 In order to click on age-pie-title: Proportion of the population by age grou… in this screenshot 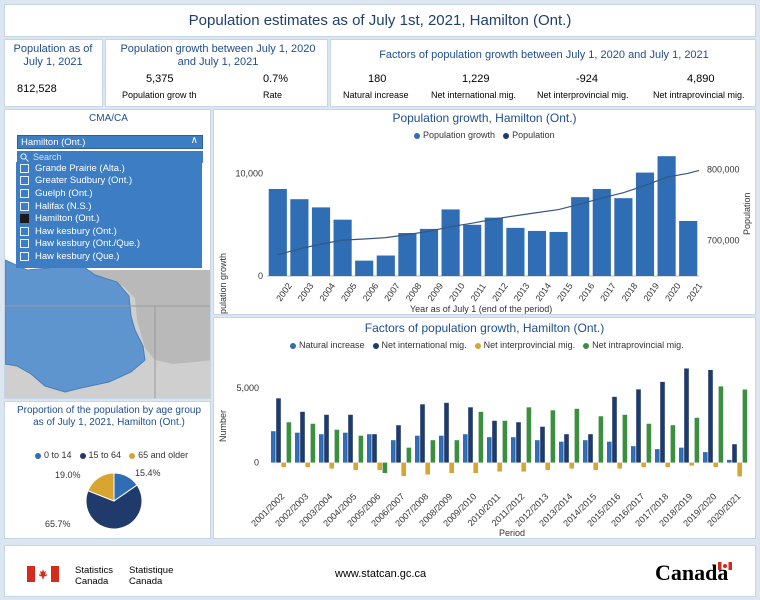, I will do `click(109, 416)`.